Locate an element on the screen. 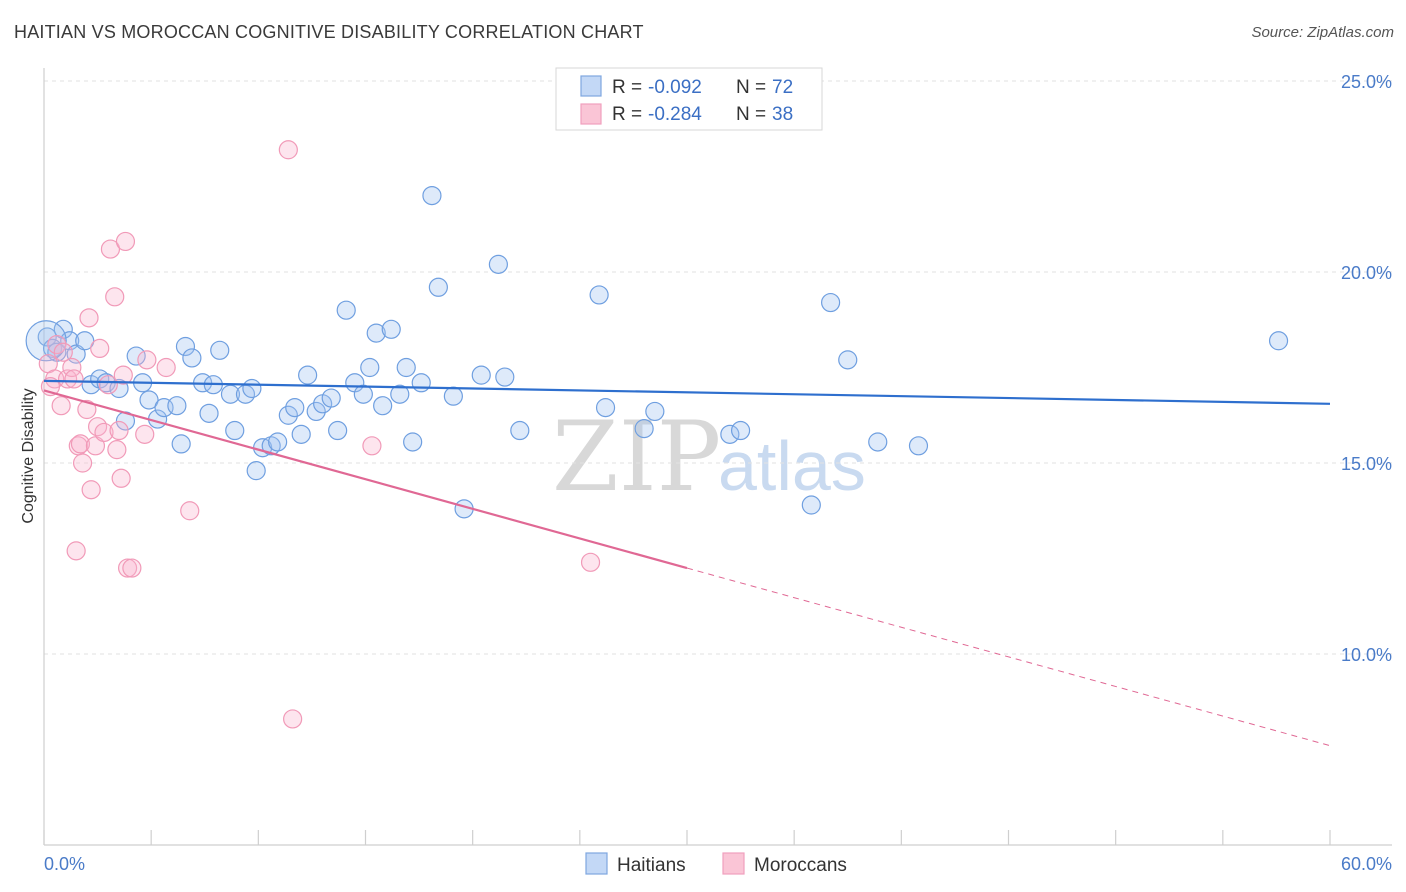 The image size is (1406, 892). haitian-trend-line is located at coordinates (687, 392).